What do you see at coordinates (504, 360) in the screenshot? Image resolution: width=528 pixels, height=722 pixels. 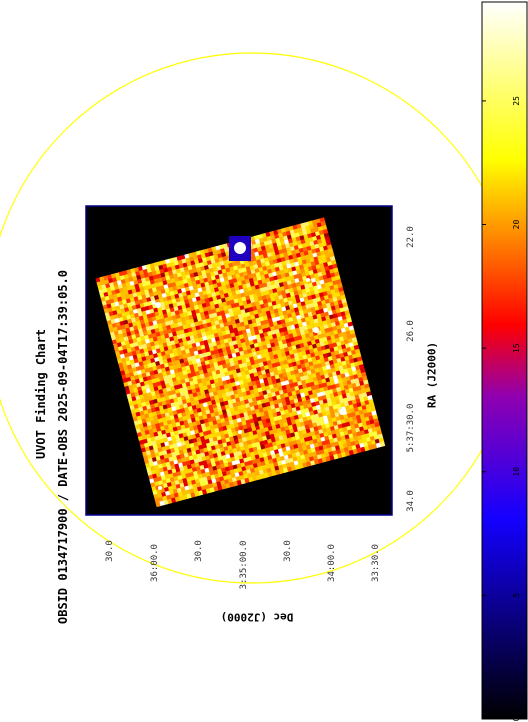 I see `colorbar` at bounding box center [504, 360].